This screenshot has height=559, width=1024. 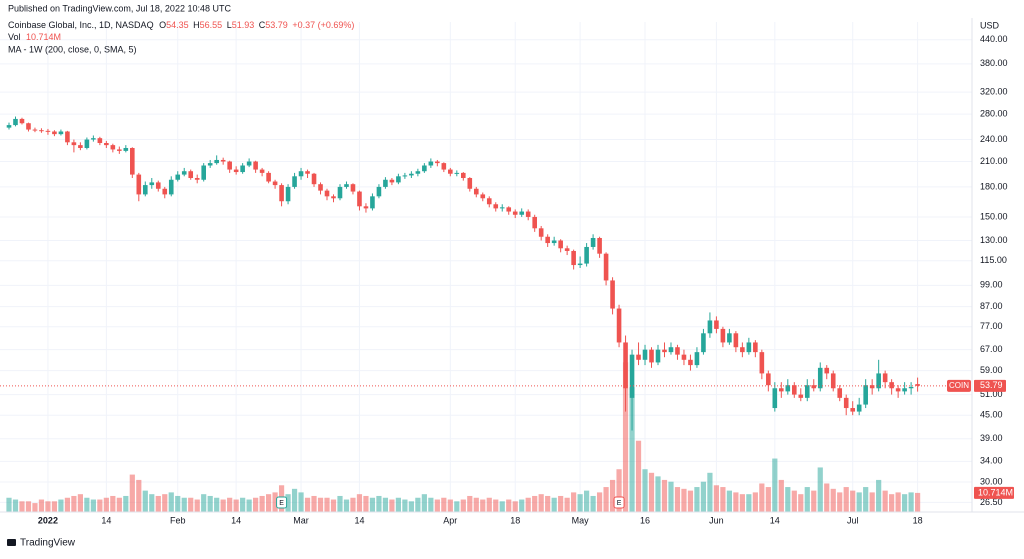 I want to click on currency: USD, so click(x=990, y=25).